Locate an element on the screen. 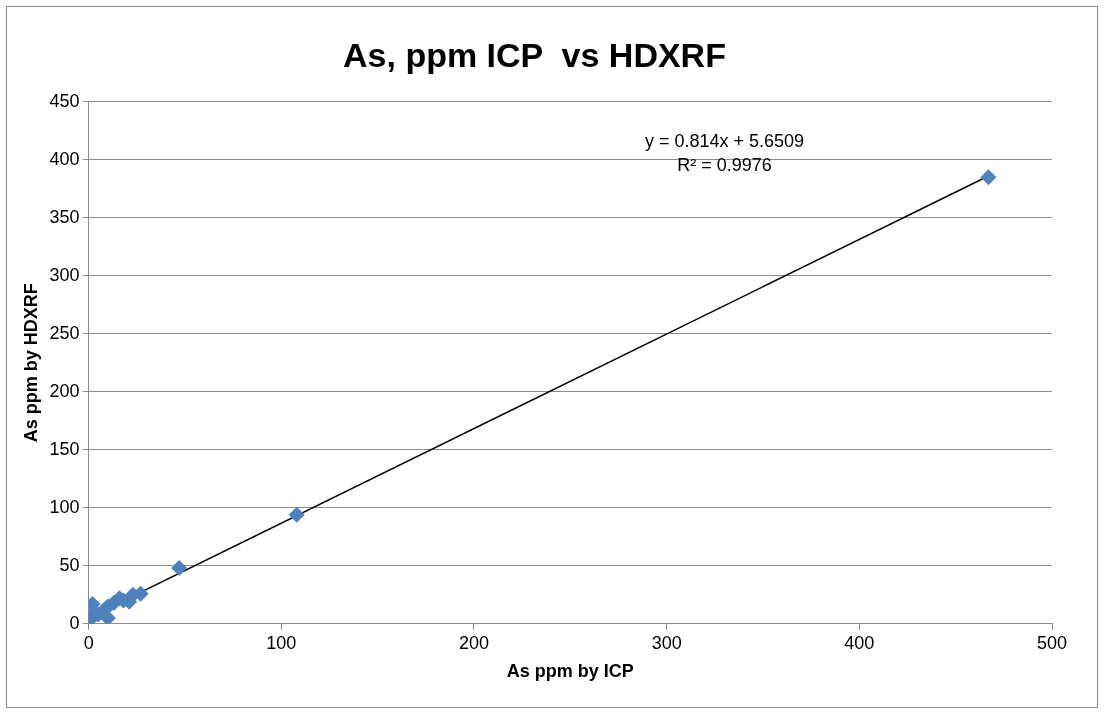  y-tick-label: 100 is located at coordinates (64, 506).